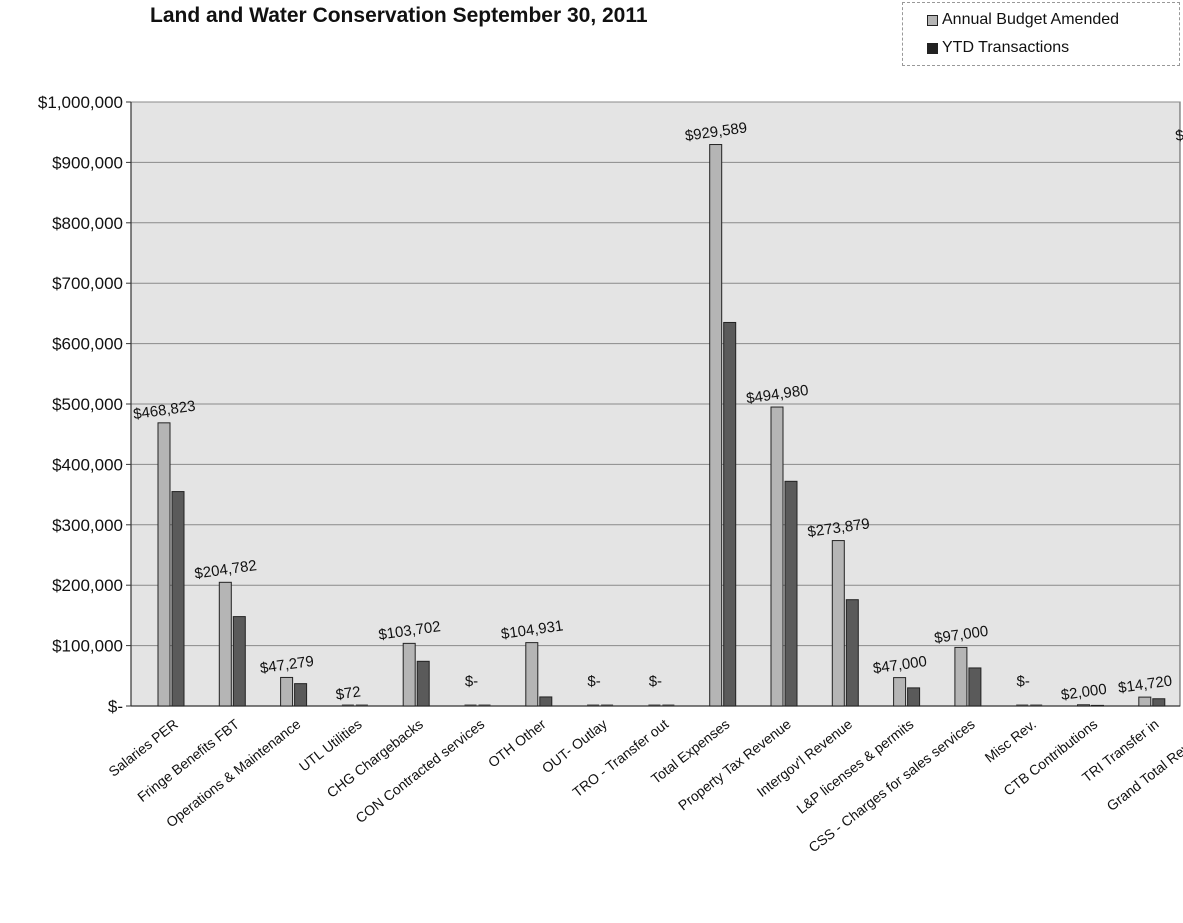 Image resolution: width=1183 pixels, height=923 pixels. I want to click on chart-legend: Annual Budget Amended YTD Transactions, so click(1041, 34).